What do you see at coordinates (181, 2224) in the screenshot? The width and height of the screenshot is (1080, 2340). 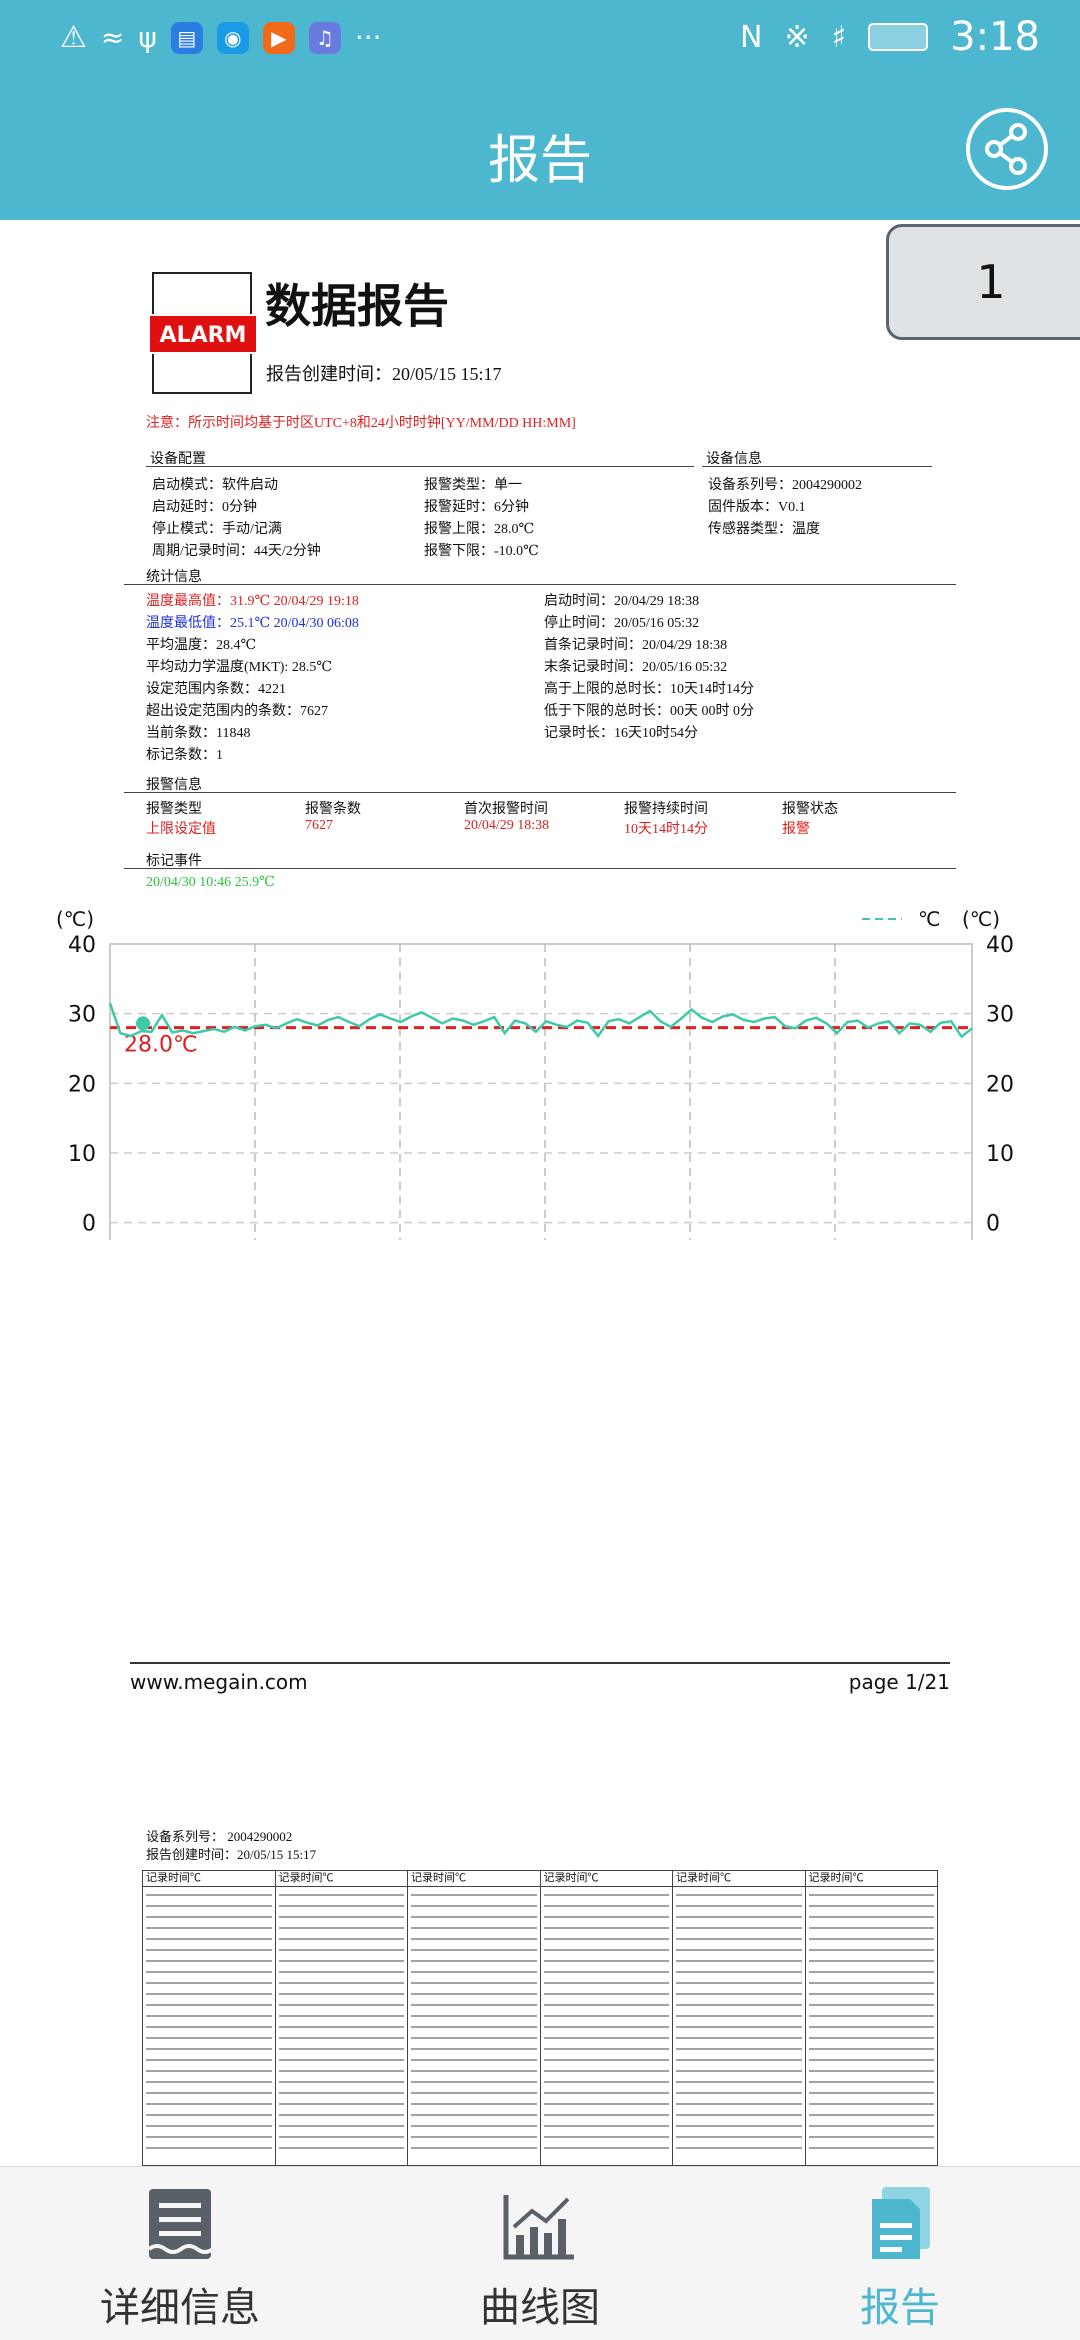 I see `document-list-icon` at bounding box center [181, 2224].